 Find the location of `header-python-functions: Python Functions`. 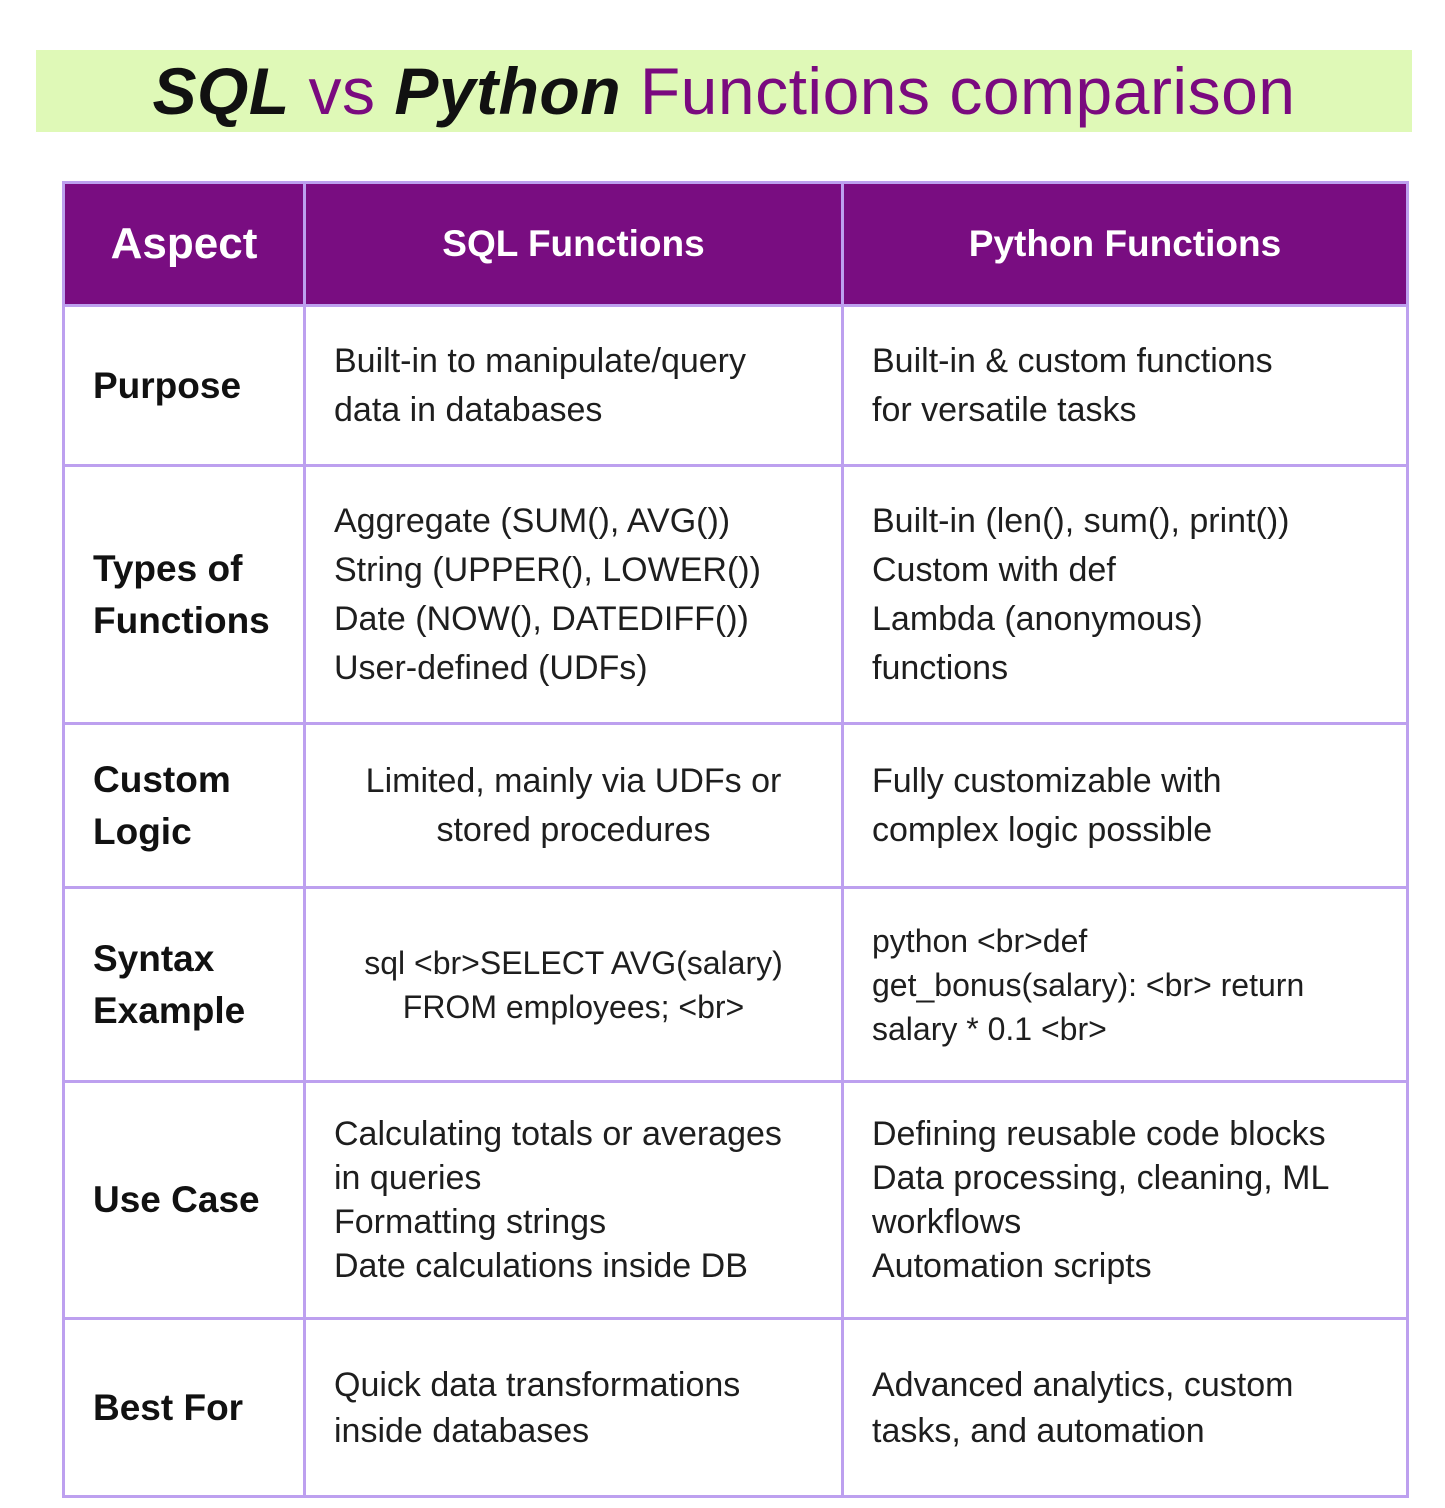

header-python-functions: Python Functions is located at coordinates (1125, 244).